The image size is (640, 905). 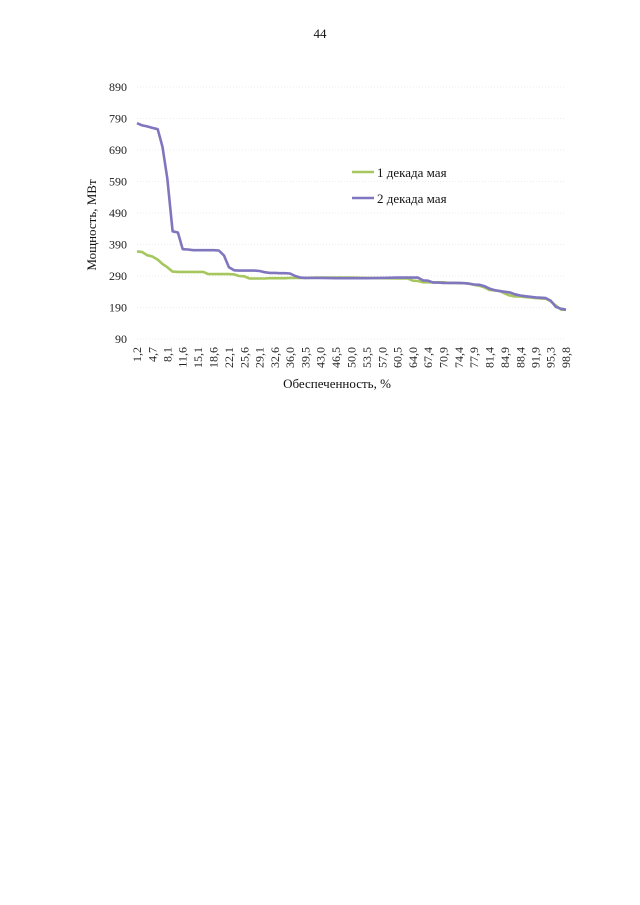 What do you see at coordinates (490, 357) in the screenshot?
I see `x-tick-label: 81,4` at bounding box center [490, 357].